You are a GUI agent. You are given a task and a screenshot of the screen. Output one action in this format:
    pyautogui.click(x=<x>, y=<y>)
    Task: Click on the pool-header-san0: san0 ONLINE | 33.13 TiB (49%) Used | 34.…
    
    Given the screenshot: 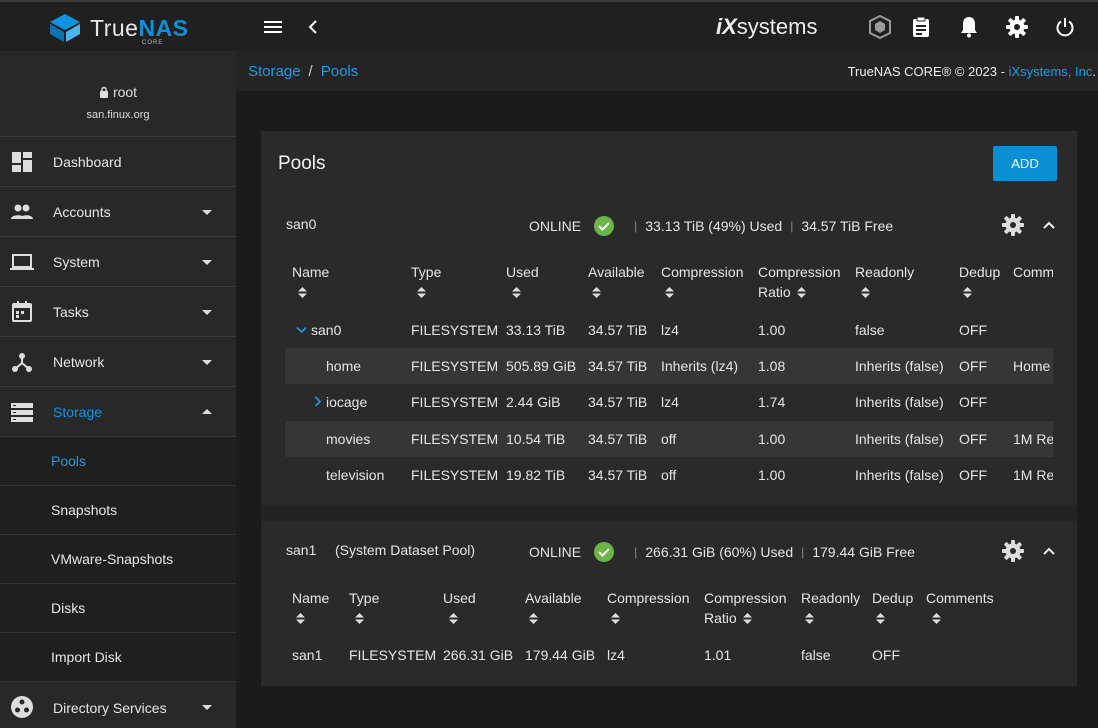 What is the action you would take?
    pyautogui.click(x=669, y=225)
    